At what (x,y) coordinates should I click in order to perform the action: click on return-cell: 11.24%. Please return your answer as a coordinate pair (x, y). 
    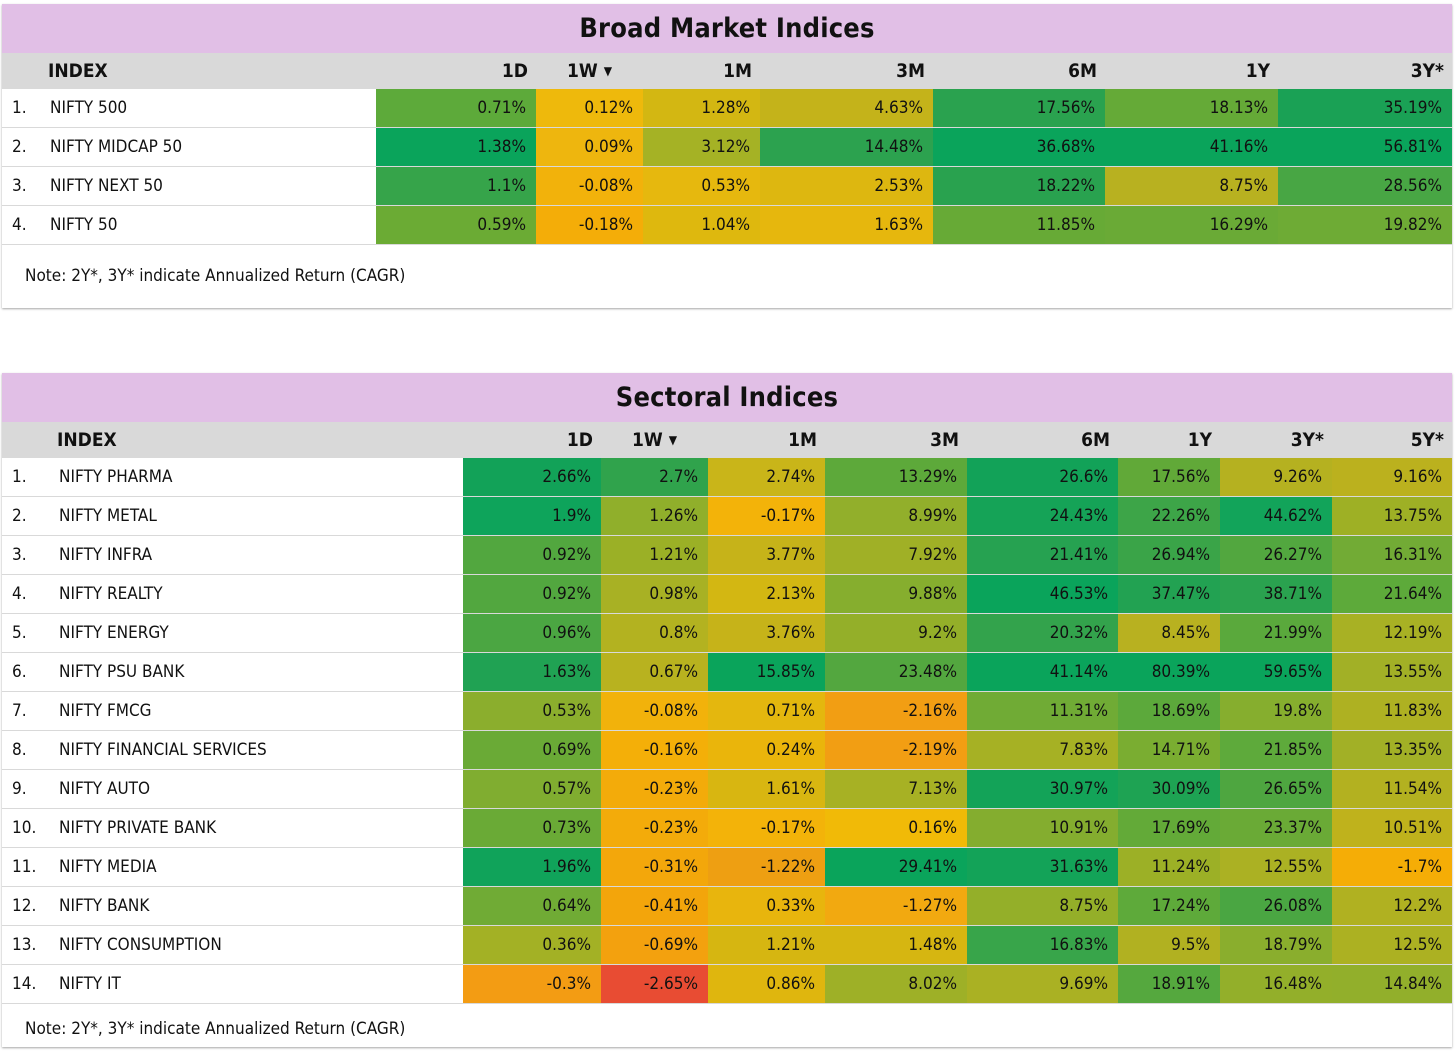
    Looking at the image, I should click on (1169, 867).